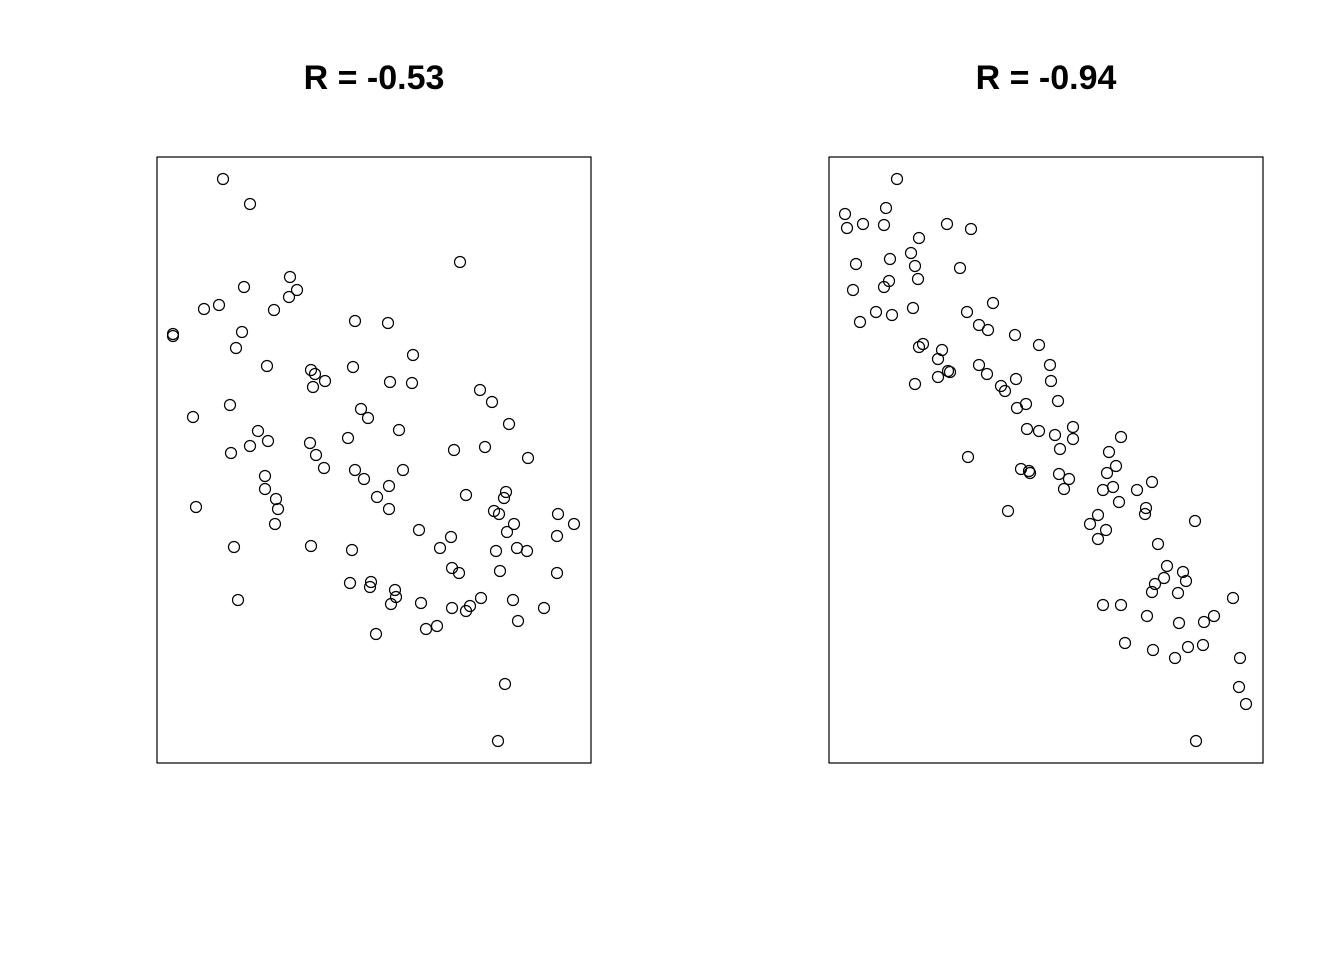 The image size is (1344, 960). I want to click on chart-title: R = -0.94, so click(1046, 78).